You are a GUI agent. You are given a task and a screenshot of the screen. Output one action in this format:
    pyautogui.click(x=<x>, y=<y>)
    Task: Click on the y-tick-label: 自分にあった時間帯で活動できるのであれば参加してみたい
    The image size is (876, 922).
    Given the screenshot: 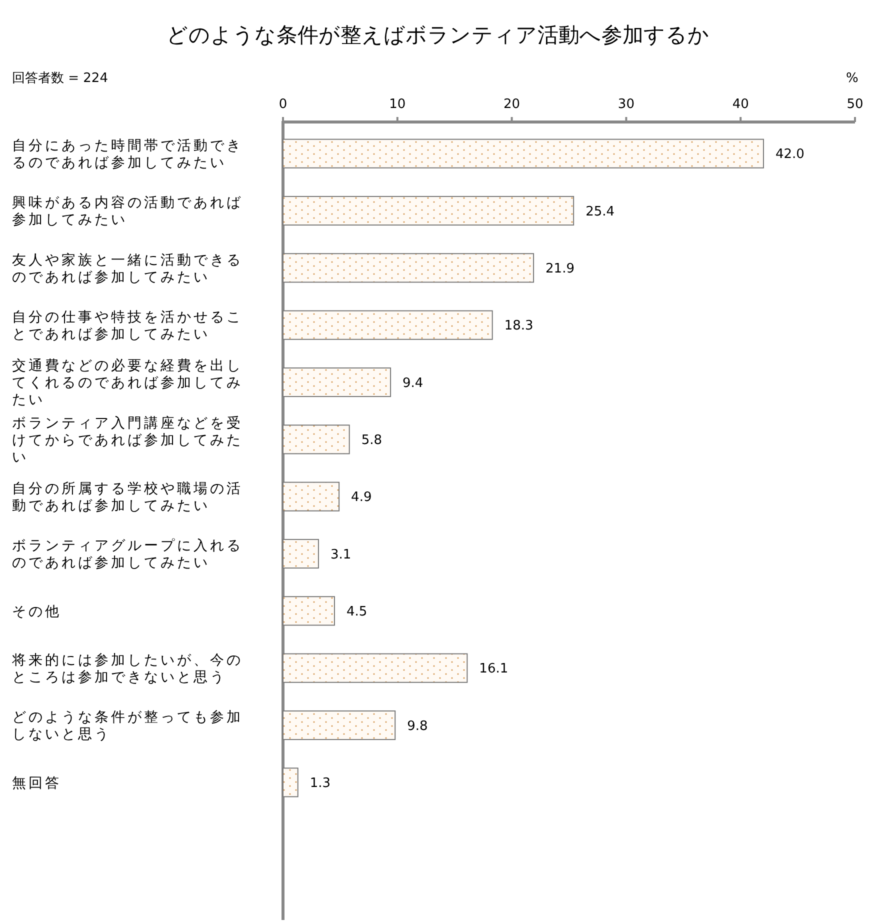 What is the action you would take?
    pyautogui.click(x=127, y=154)
    